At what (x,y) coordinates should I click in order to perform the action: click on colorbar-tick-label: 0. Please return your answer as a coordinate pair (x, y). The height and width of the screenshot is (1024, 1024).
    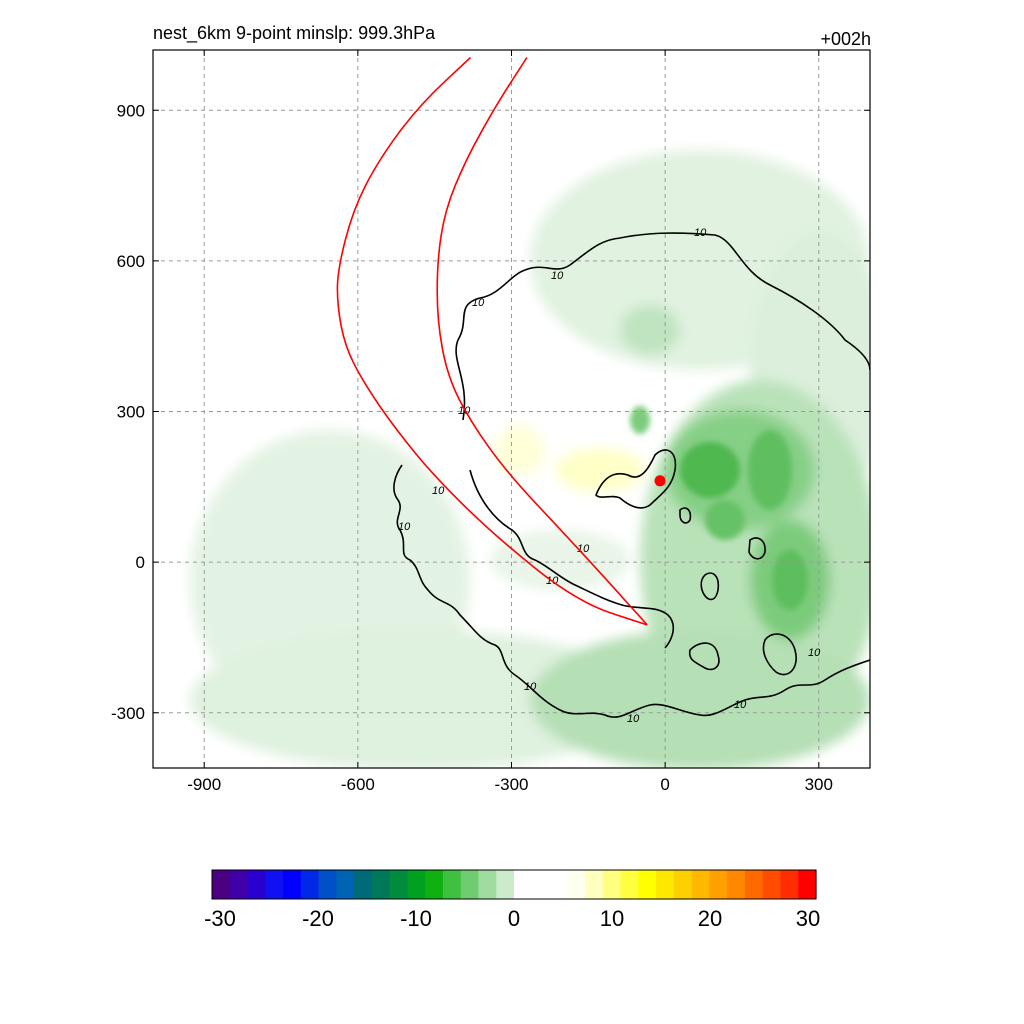
    Looking at the image, I should click on (514, 918).